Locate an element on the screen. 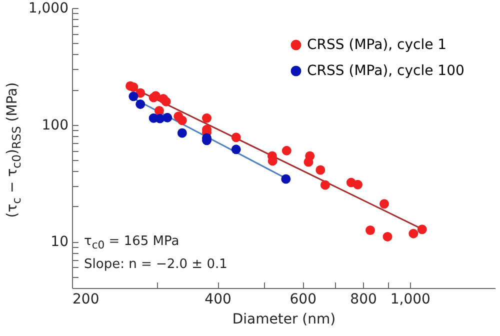 The width and height of the screenshot is (500, 336). y-tick-label: 100 is located at coordinates (55, 125).